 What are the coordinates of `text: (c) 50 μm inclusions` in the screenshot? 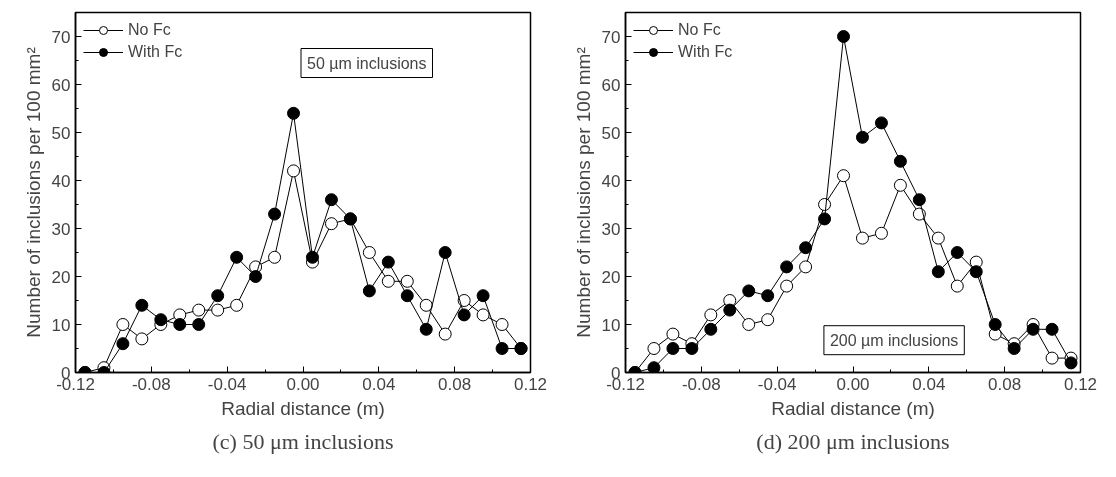 It's located at (303, 441).